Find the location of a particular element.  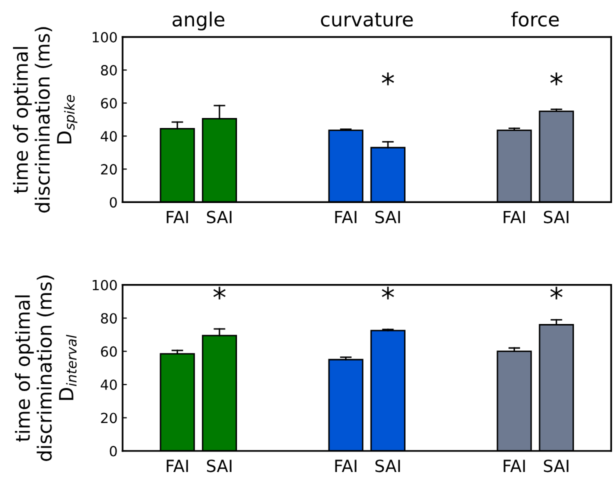

text: angle is located at coordinates (198, 21).